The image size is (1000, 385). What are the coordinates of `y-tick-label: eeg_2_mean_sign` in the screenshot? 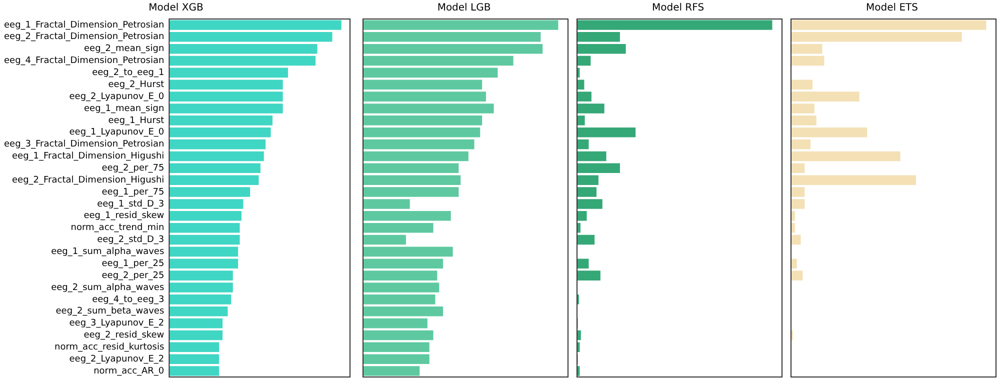 It's located at (124, 49).